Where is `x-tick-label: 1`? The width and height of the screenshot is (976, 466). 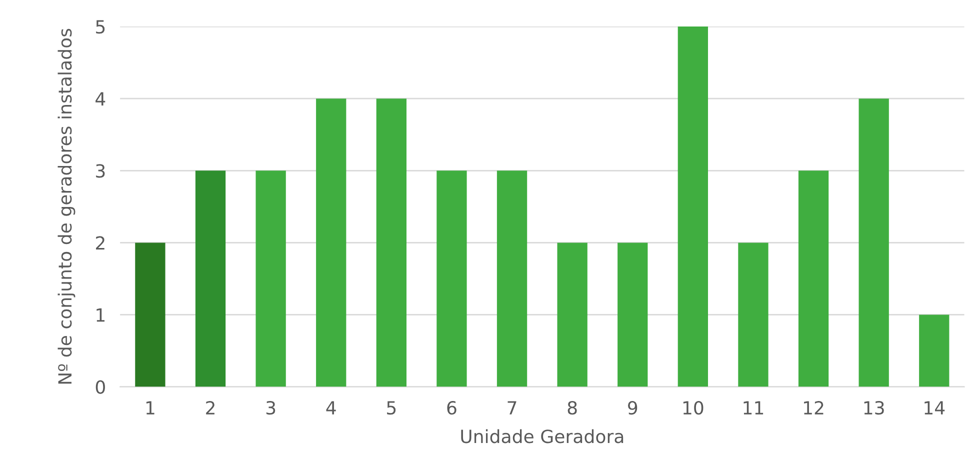 x-tick-label: 1 is located at coordinates (150, 407).